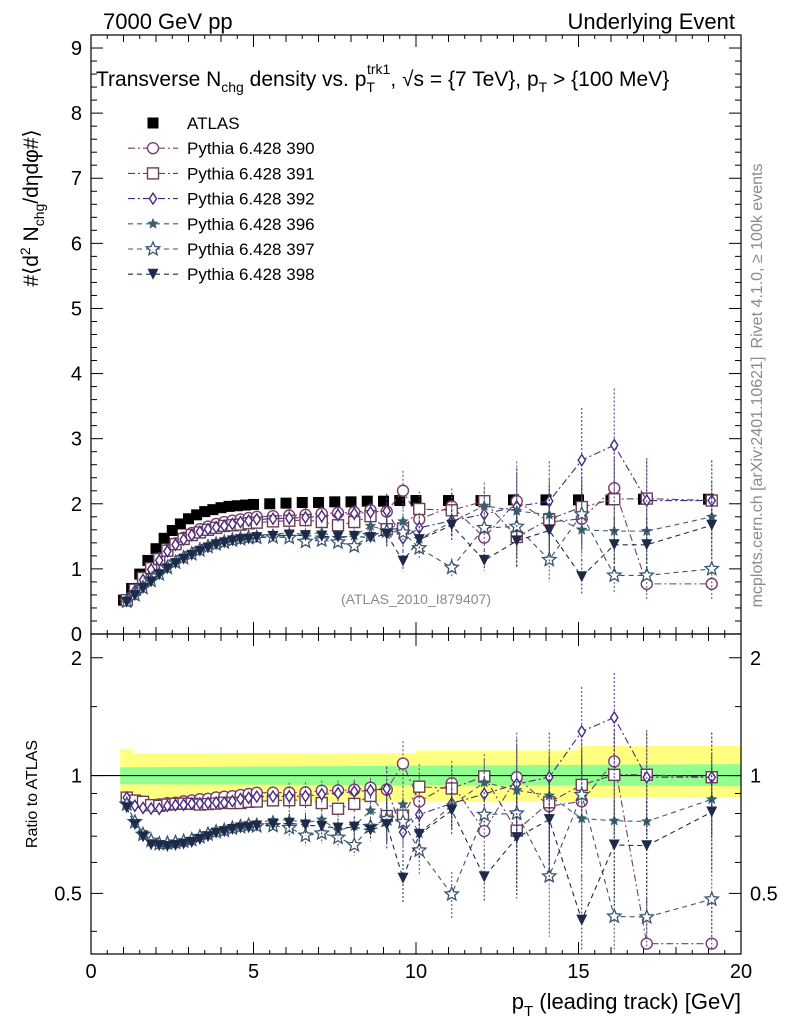 This screenshot has width=786, height=1024. I want to click on main-y-tick-label: 9, so click(76, 49).